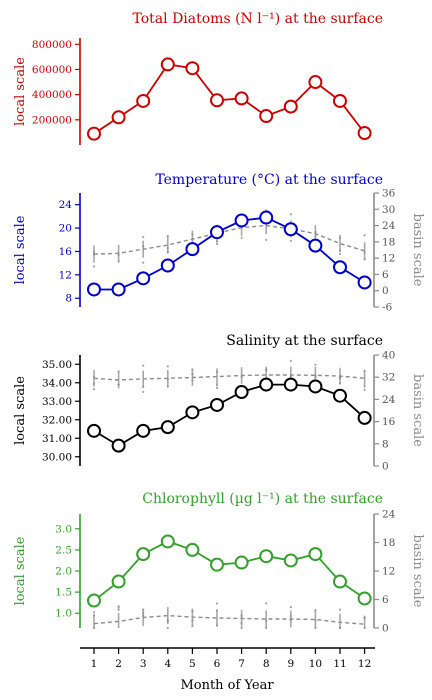  I want to click on x-tick-label: 11, so click(339, 664).